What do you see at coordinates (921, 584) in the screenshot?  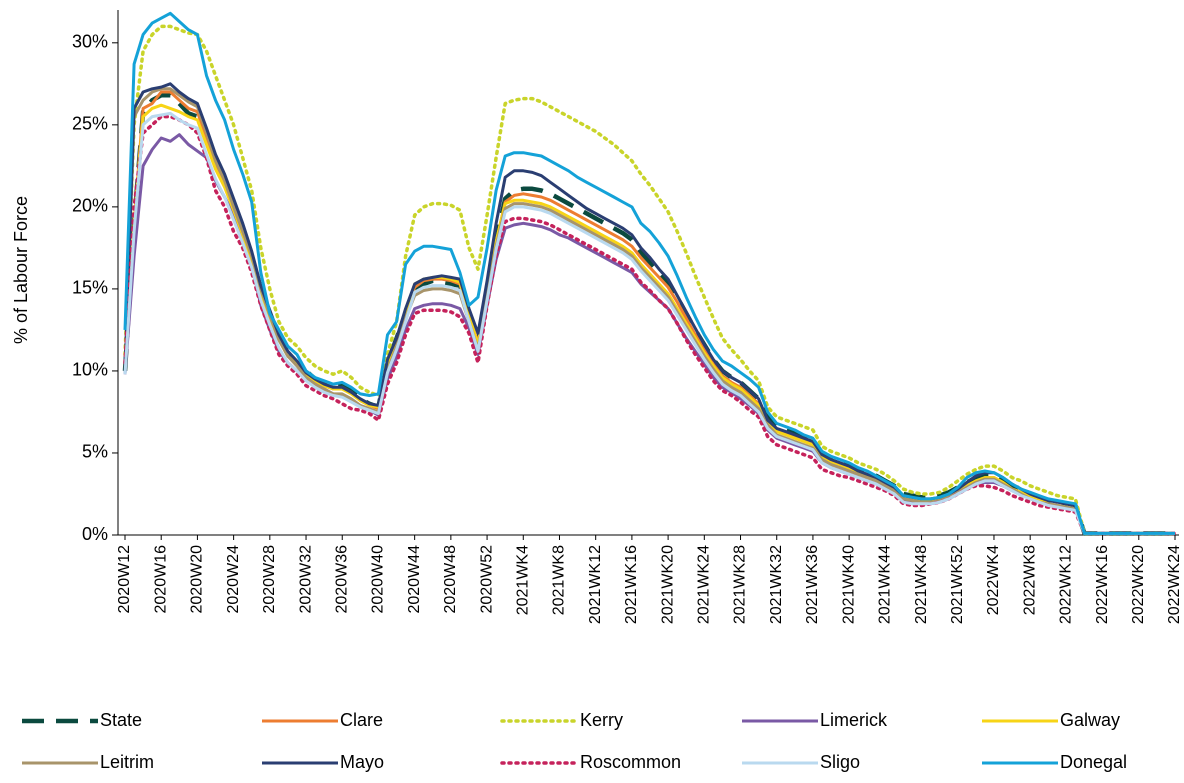 I see `x-tick-label: 2021WK48` at bounding box center [921, 584].